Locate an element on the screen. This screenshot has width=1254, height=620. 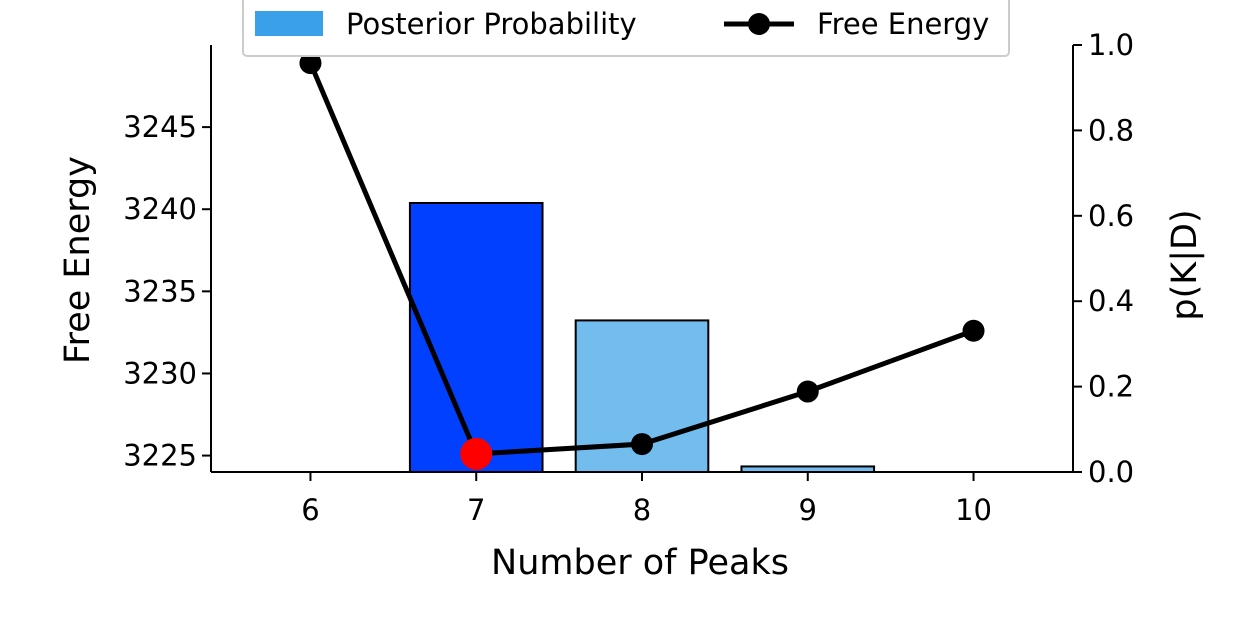
left-y-tick-label: 3225 is located at coordinates (160, 456).